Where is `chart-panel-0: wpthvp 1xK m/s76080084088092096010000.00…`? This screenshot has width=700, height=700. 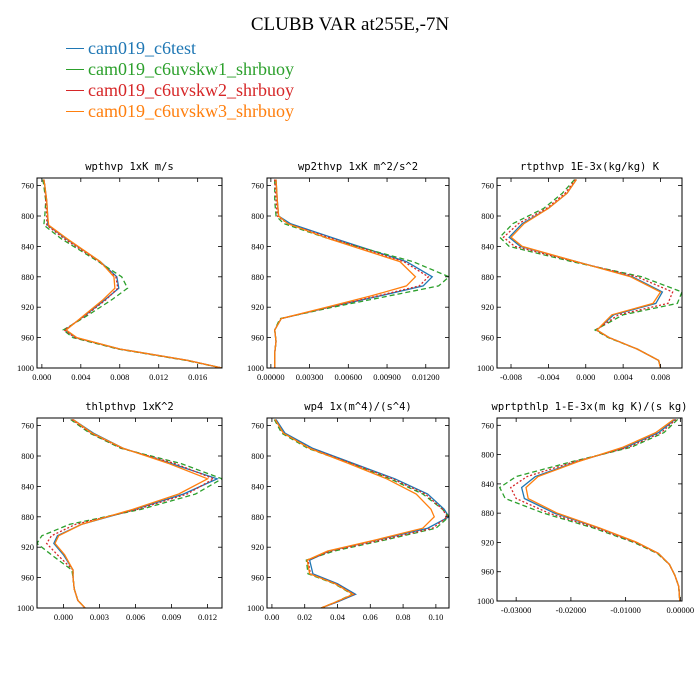
chart-panel-0: wpthvp 1xK m/s76080084088092096010000.00… is located at coordinates (120, 271).